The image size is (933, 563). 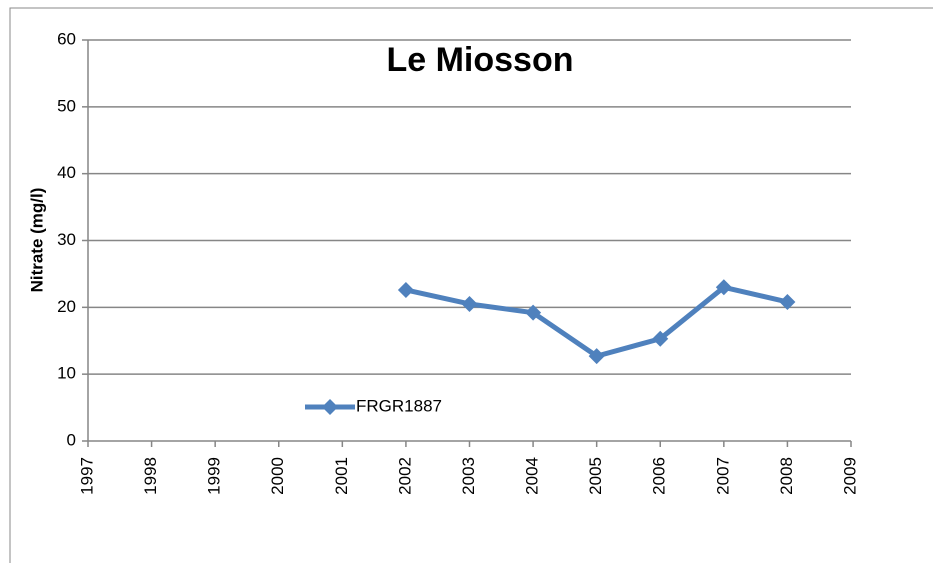 What do you see at coordinates (596, 321) in the screenshot?
I see `series-line` at bounding box center [596, 321].